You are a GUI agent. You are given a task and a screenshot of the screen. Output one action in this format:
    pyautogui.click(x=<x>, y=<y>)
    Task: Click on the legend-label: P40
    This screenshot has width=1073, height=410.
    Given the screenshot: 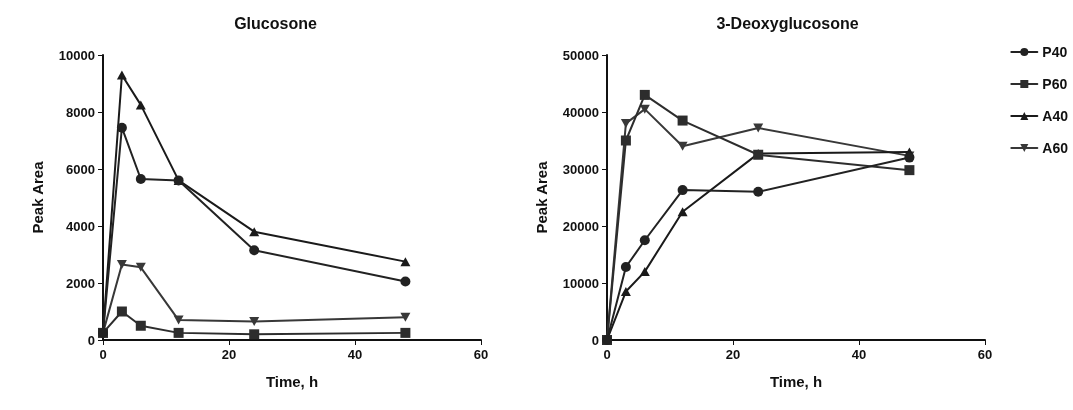 What is the action you would take?
    pyautogui.click(x=1055, y=52)
    